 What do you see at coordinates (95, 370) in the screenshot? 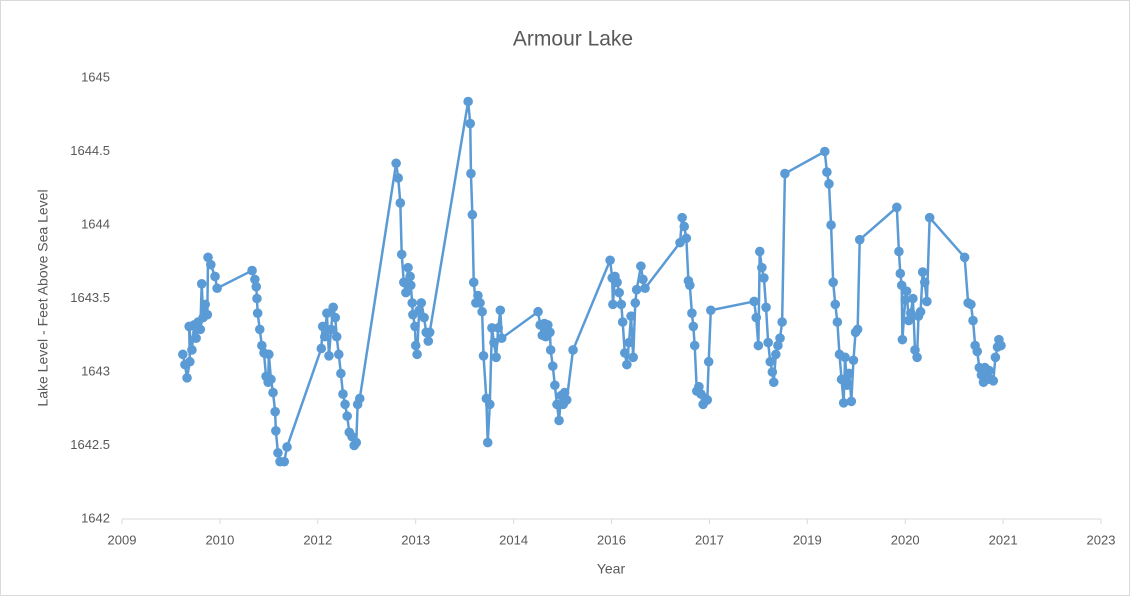
I see `y-tick-label: 1643` at bounding box center [95, 370].